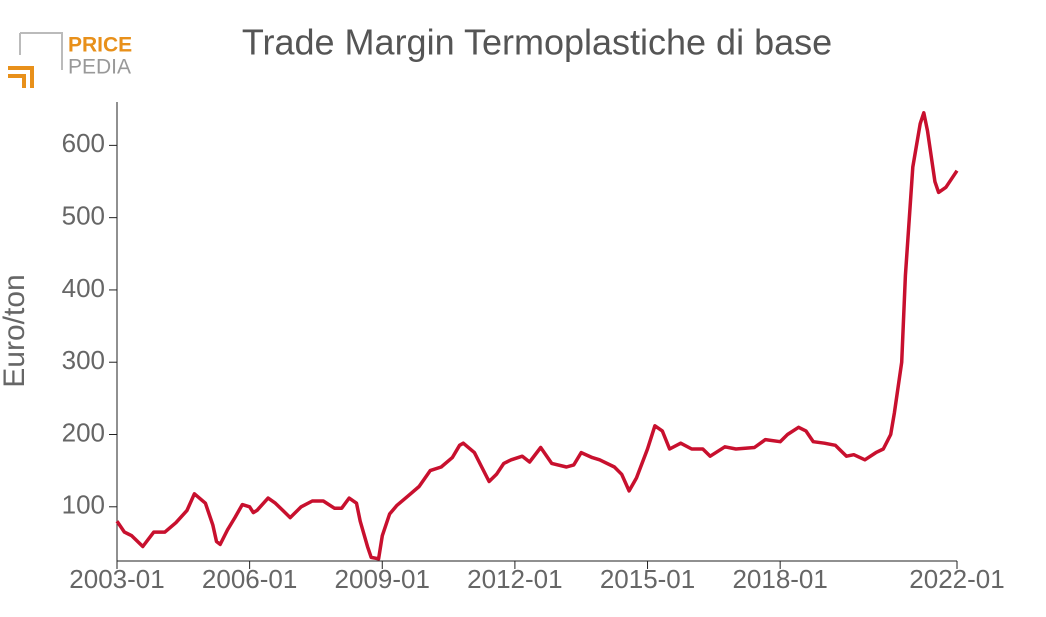 The width and height of the screenshot is (1046, 617). What do you see at coordinates (83, 288) in the screenshot?
I see `y-tick-label: 400` at bounding box center [83, 288].